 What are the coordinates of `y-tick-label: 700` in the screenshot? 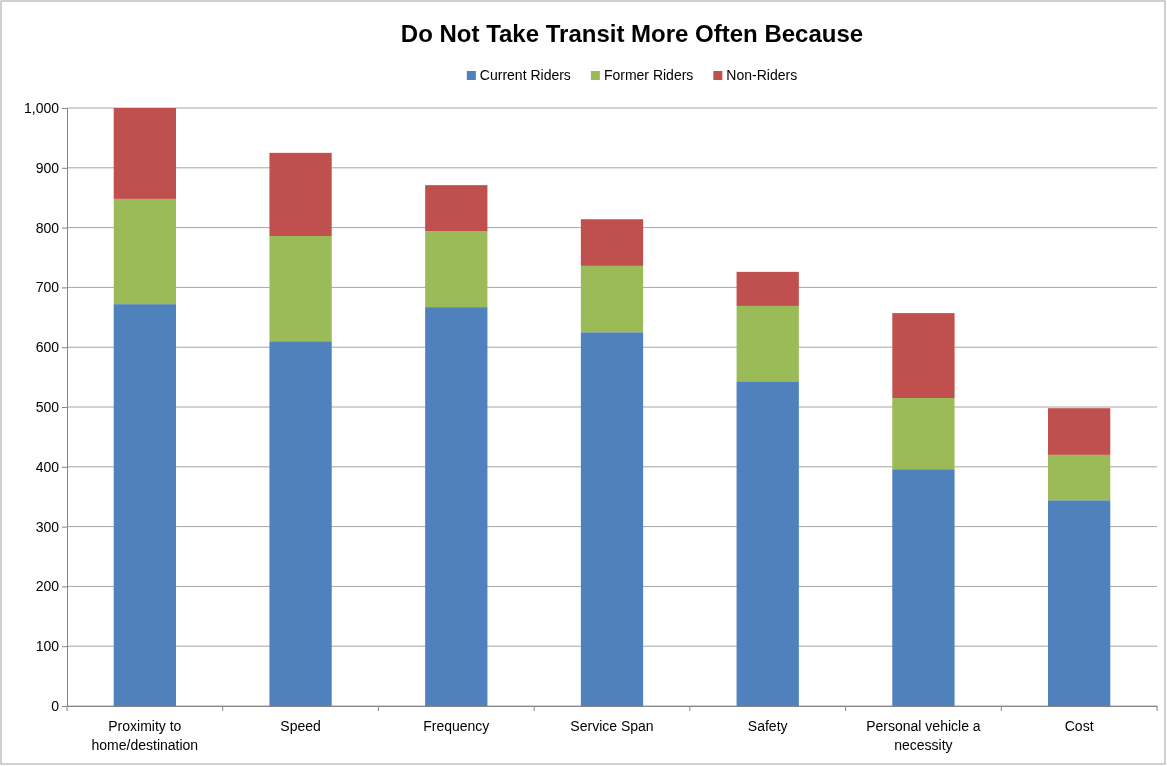 It's located at (47, 287).